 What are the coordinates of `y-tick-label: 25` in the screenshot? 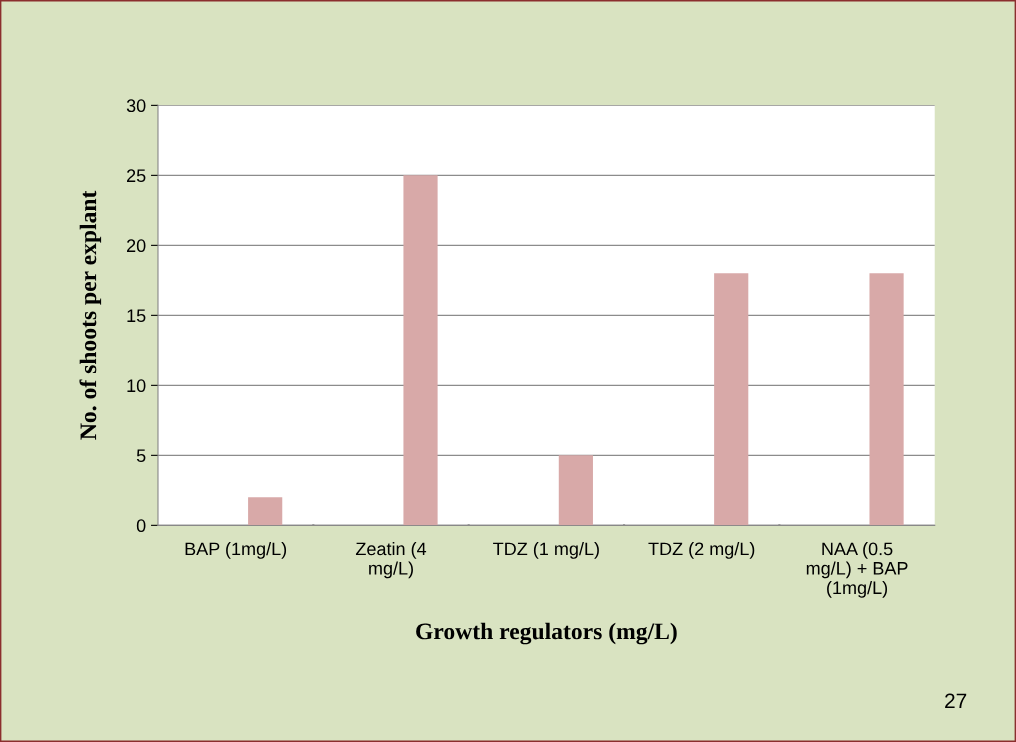 It's located at (136, 176).